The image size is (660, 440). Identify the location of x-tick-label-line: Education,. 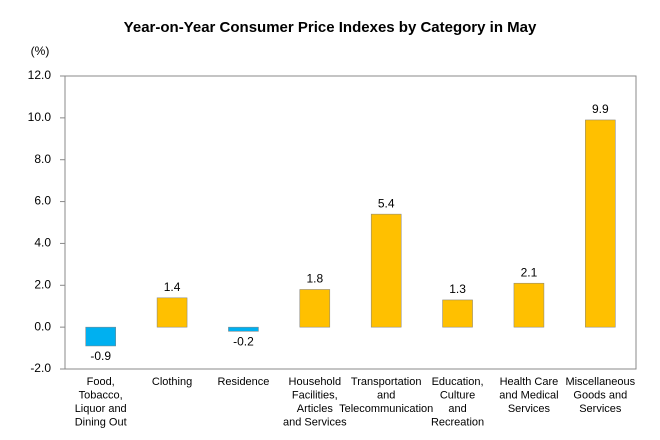
(458, 382).